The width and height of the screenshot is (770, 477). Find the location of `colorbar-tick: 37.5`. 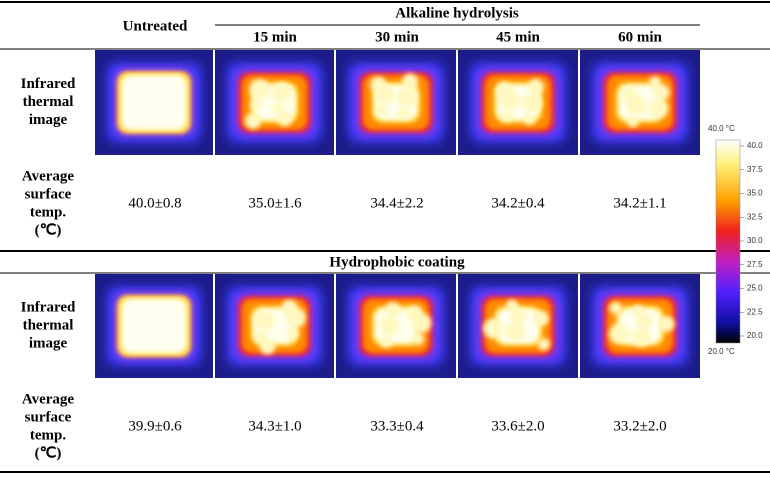

colorbar-tick: 37.5 is located at coordinates (755, 169).